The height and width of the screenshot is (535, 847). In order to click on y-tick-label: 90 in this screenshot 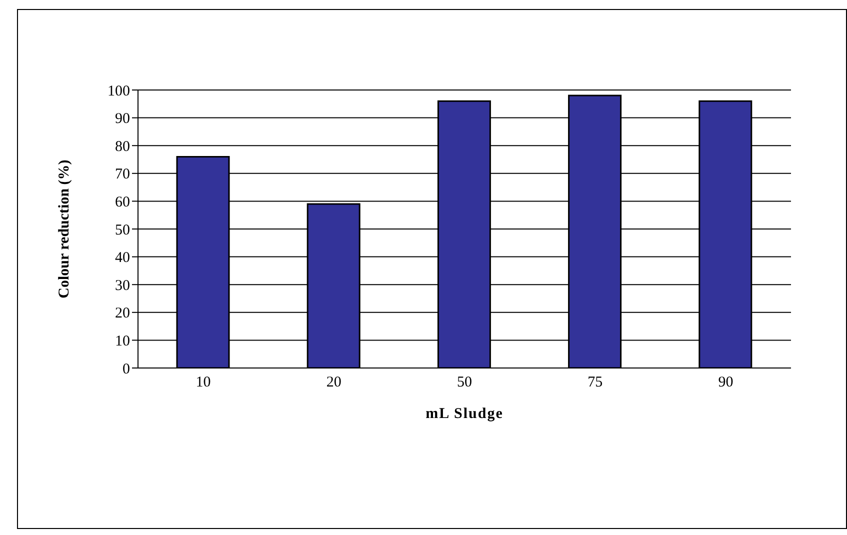, I will do `click(122, 119)`.